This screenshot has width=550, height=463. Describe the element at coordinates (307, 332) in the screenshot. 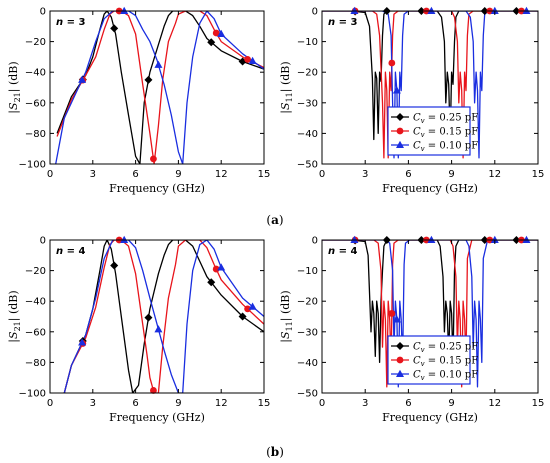

I see `y-tick-label: −30` at that location.